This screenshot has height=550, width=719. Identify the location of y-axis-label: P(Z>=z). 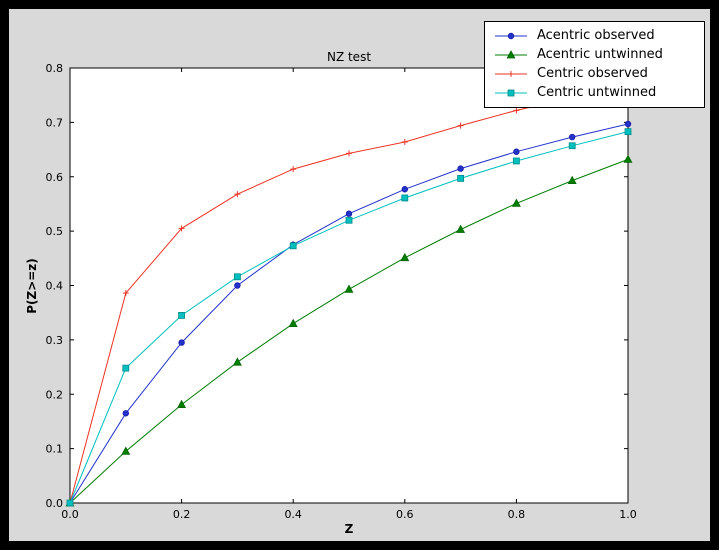
(32, 285).